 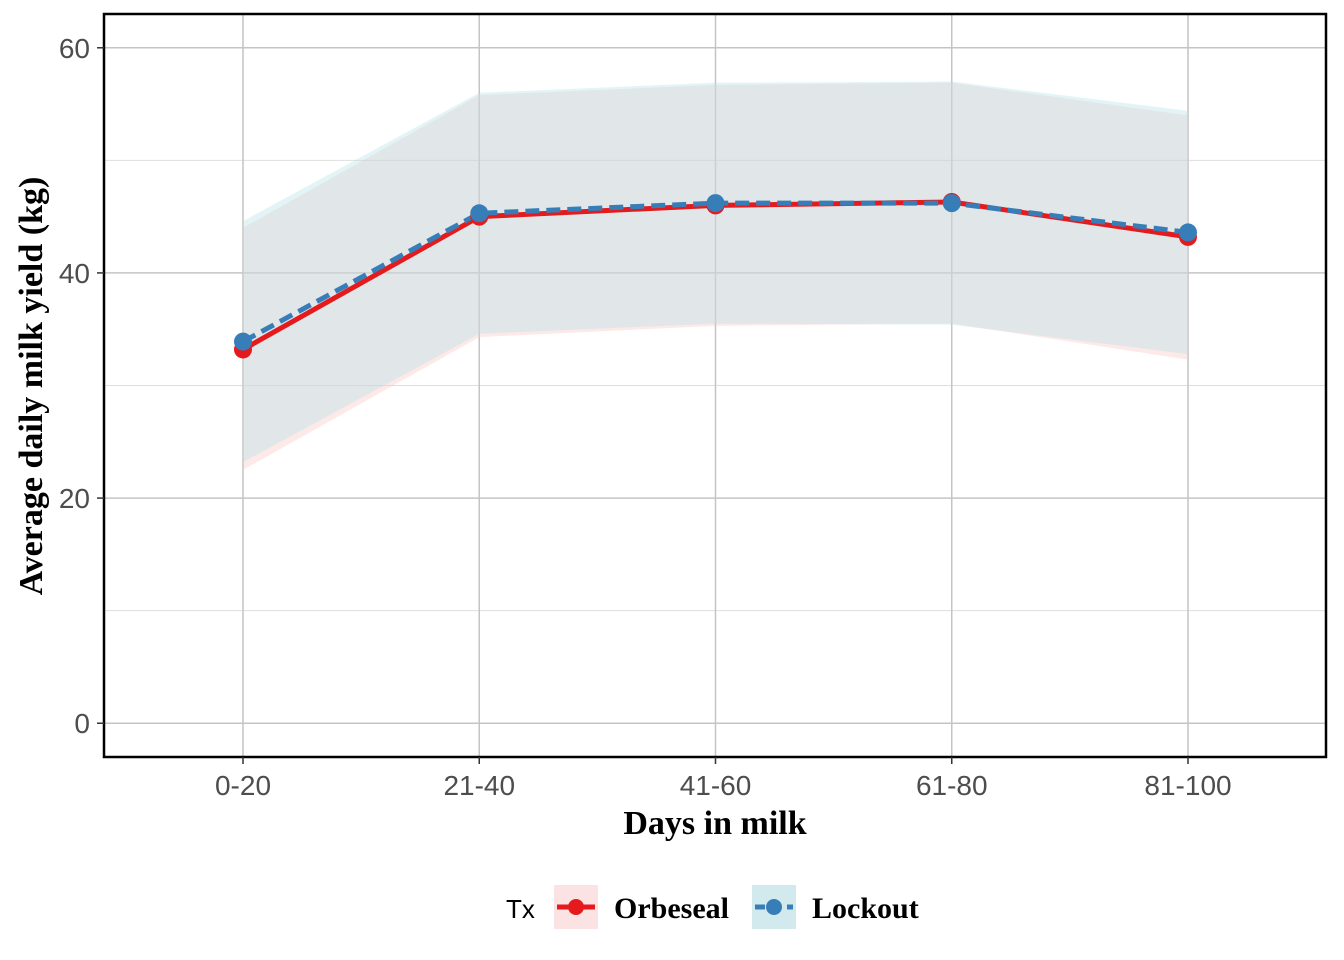 I want to click on y-tick-label: 60, so click(x=74, y=48).